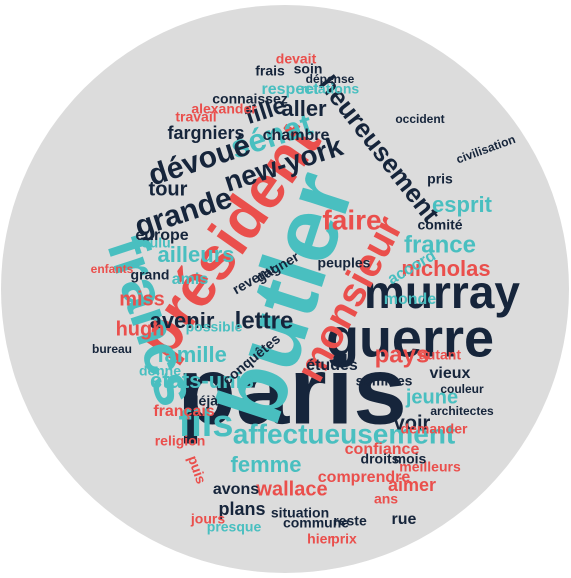 The image size is (571, 578). What do you see at coordinates (214, 327) in the screenshot?
I see `word: possible` at bounding box center [214, 327].